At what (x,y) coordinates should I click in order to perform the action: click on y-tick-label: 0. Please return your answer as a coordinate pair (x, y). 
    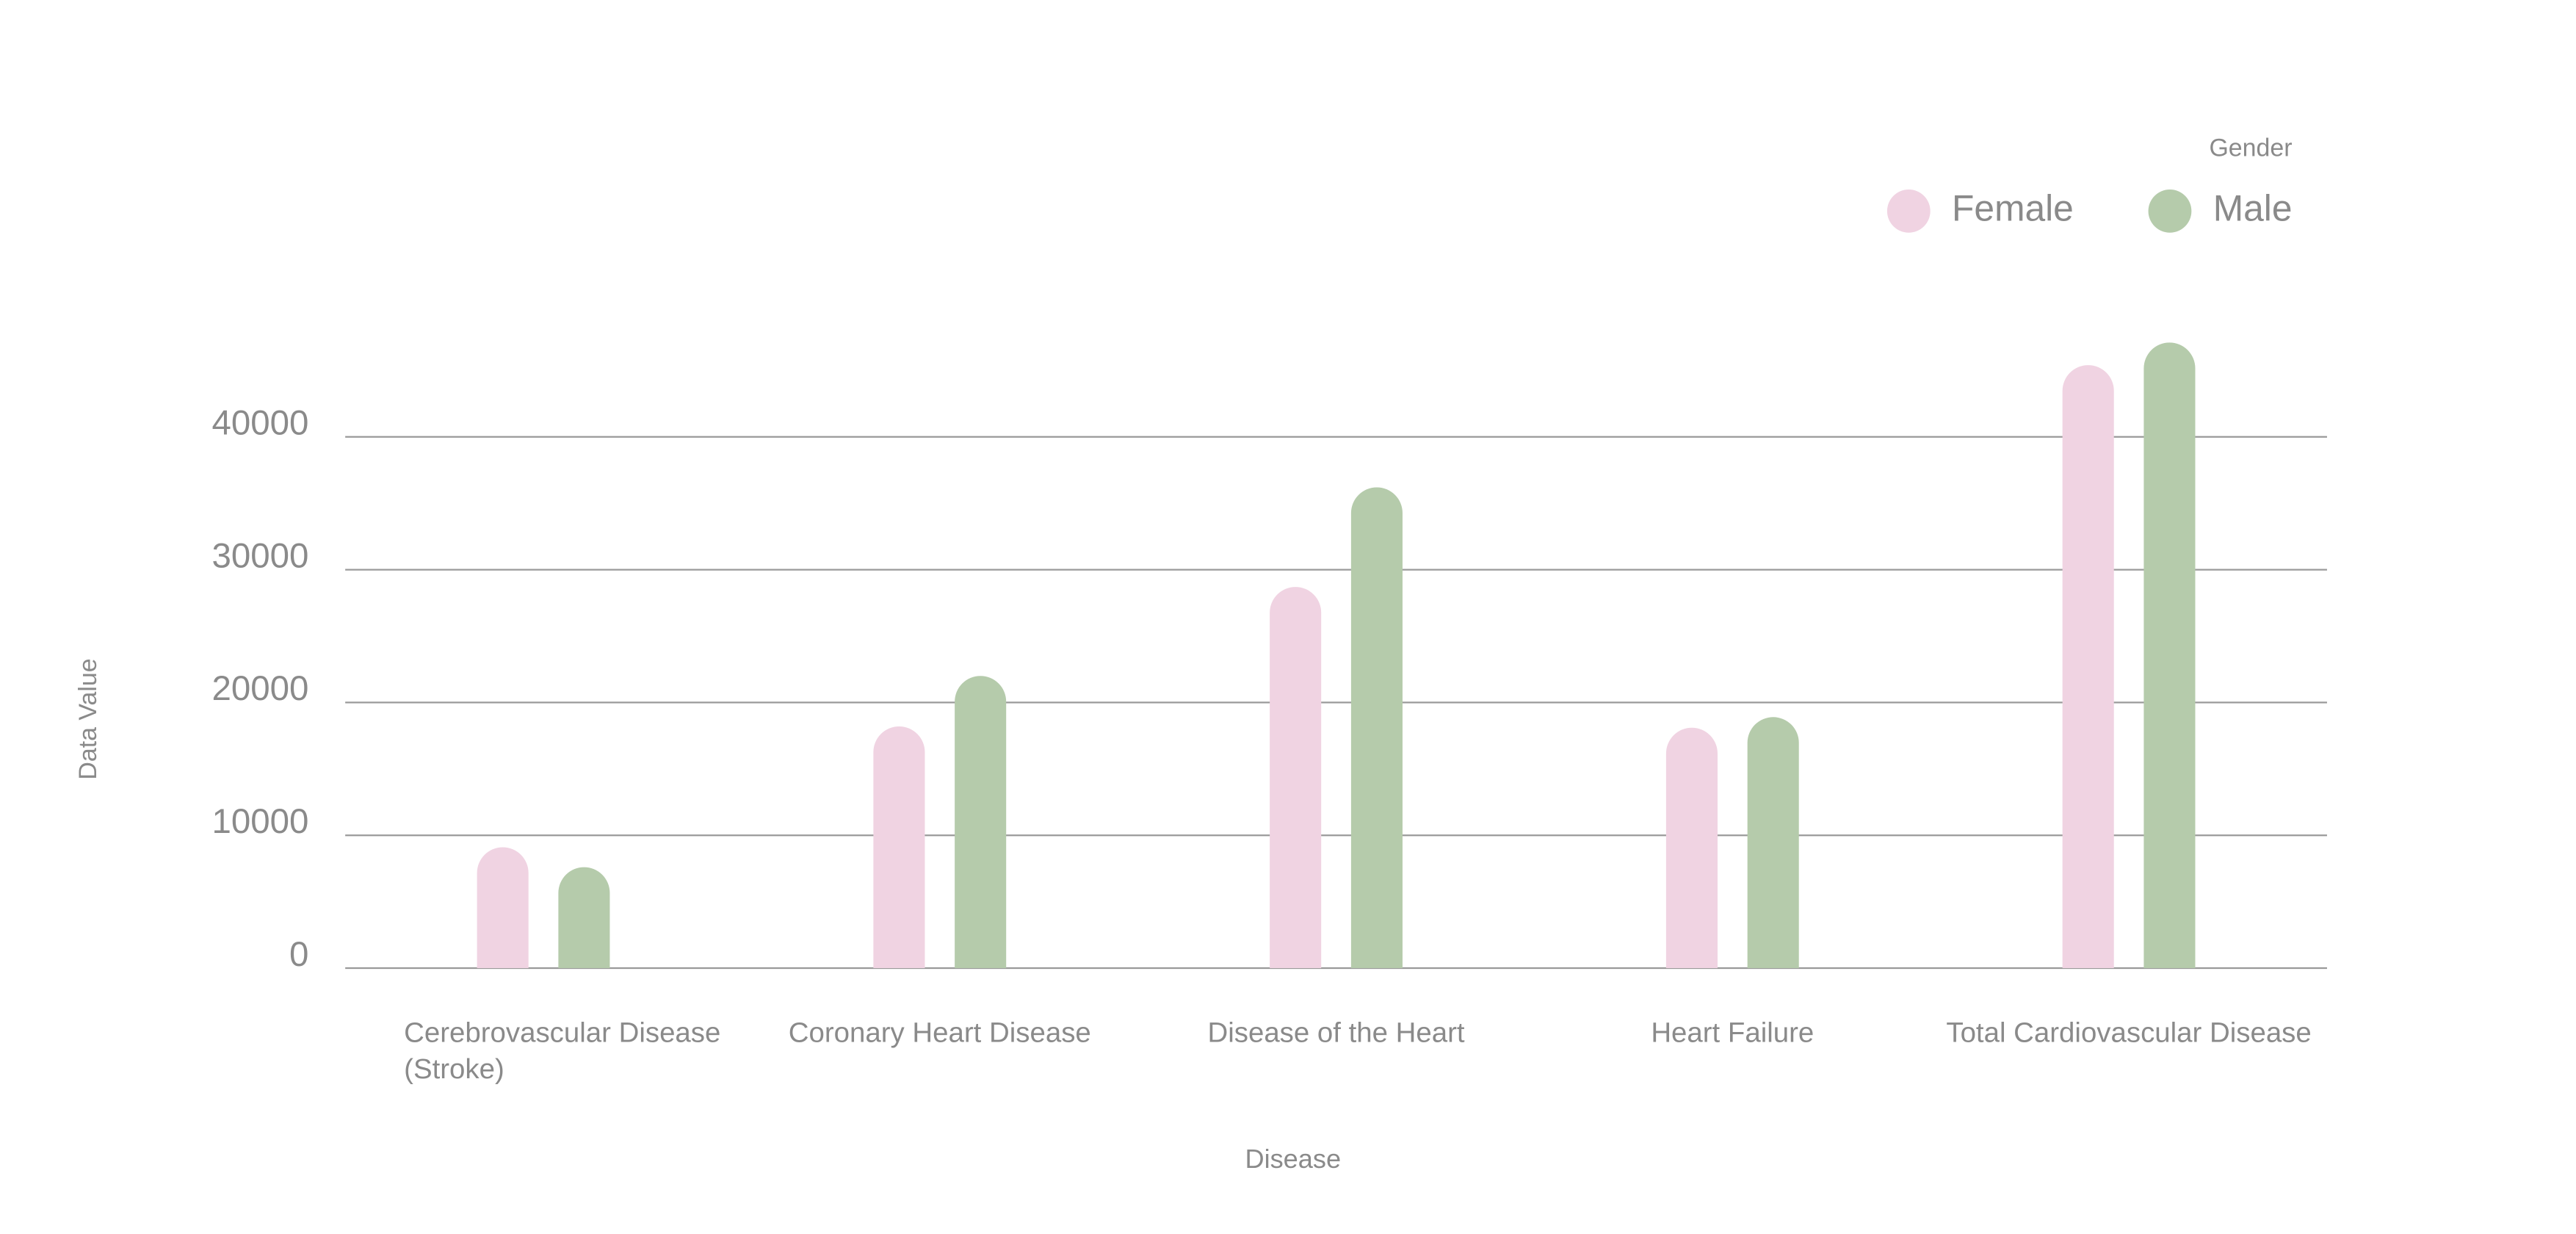
    Looking at the image, I should click on (298, 955).